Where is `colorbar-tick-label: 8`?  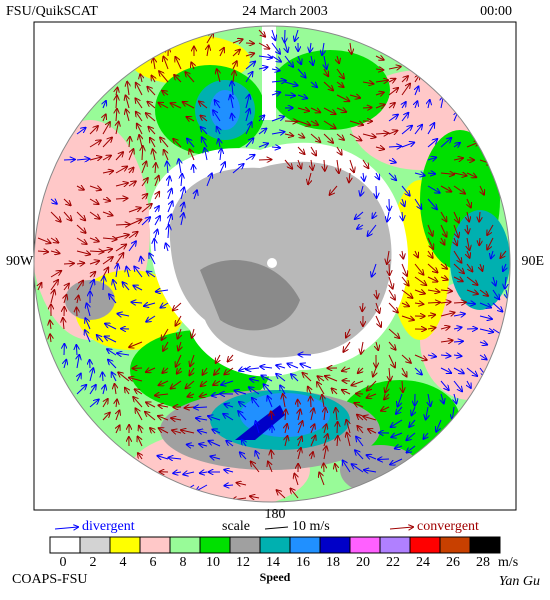 colorbar-tick-label: 8 is located at coordinates (183, 562).